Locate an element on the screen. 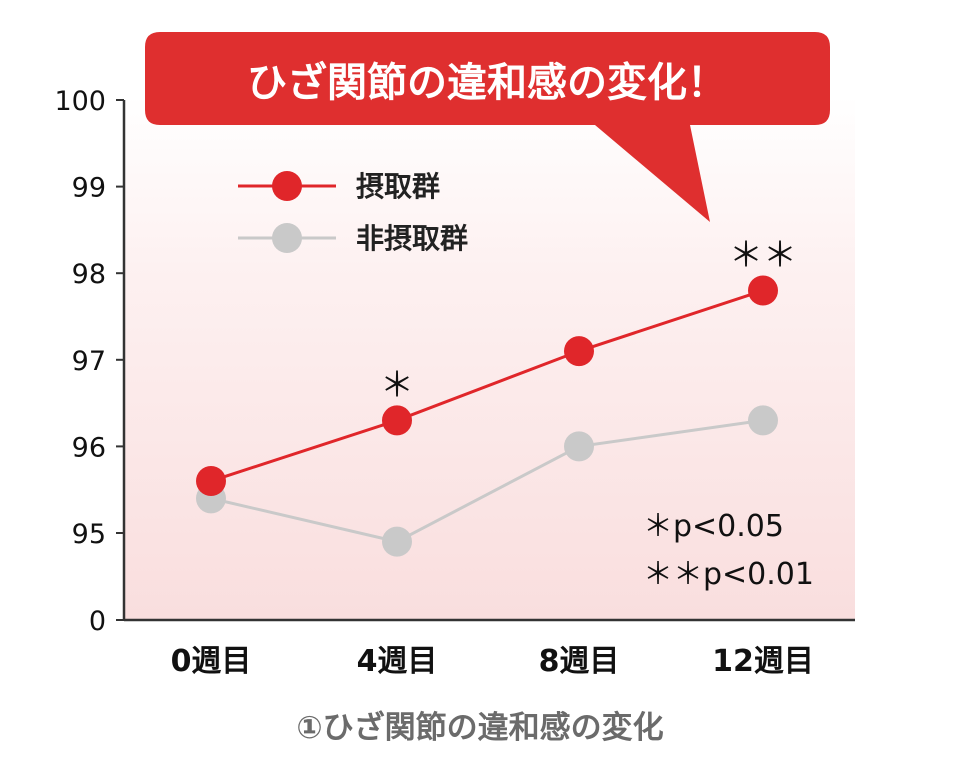  y-tick-label: 96 is located at coordinates (89, 447).